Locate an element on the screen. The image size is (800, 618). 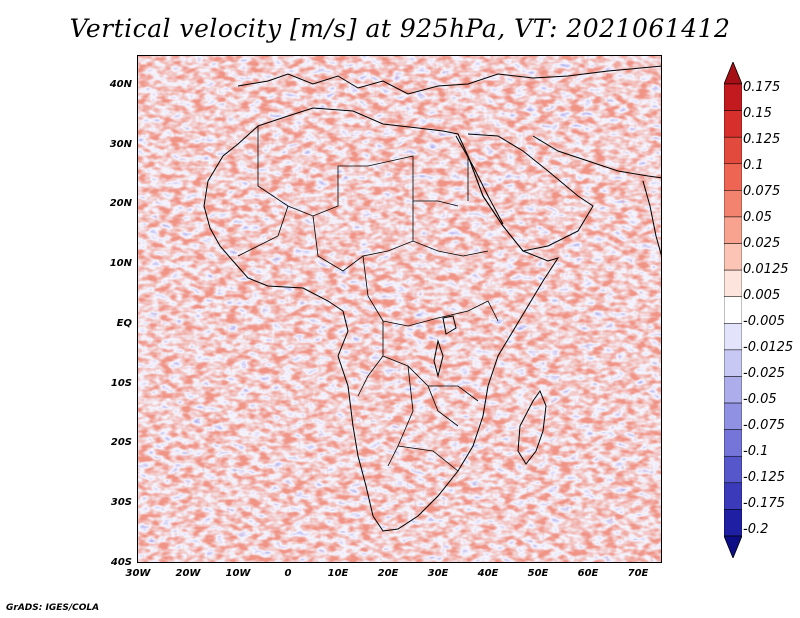
lat-label-10s: 10S is located at coordinates (121, 383).